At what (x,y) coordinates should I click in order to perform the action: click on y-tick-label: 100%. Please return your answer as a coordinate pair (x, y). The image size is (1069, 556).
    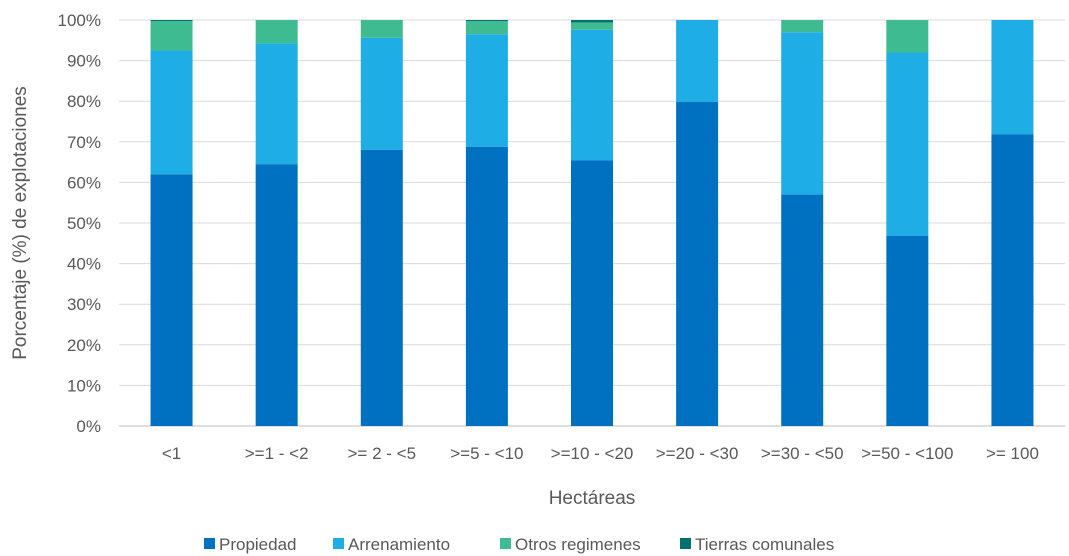
    Looking at the image, I should click on (79, 20).